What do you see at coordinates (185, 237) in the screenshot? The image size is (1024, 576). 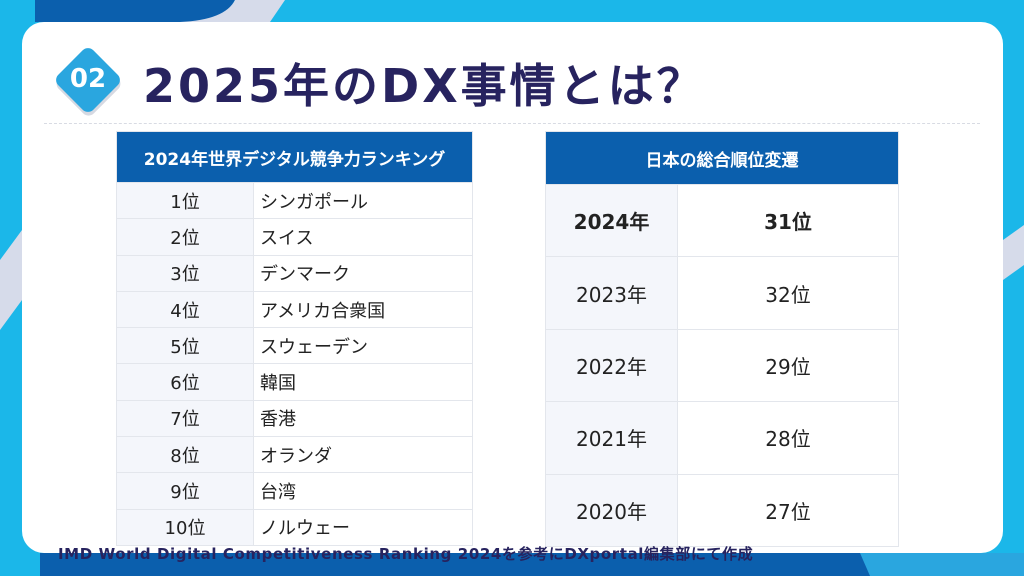 I see `cell-label: 2位` at bounding box center [185, 237].